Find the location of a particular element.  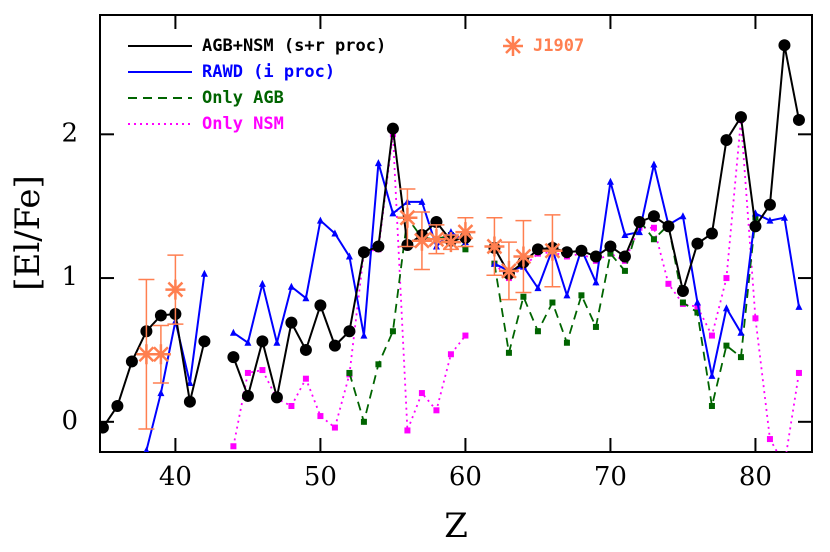

legend-label: AGB+NSM (s+r proc) is located at coordinates (294, 46).